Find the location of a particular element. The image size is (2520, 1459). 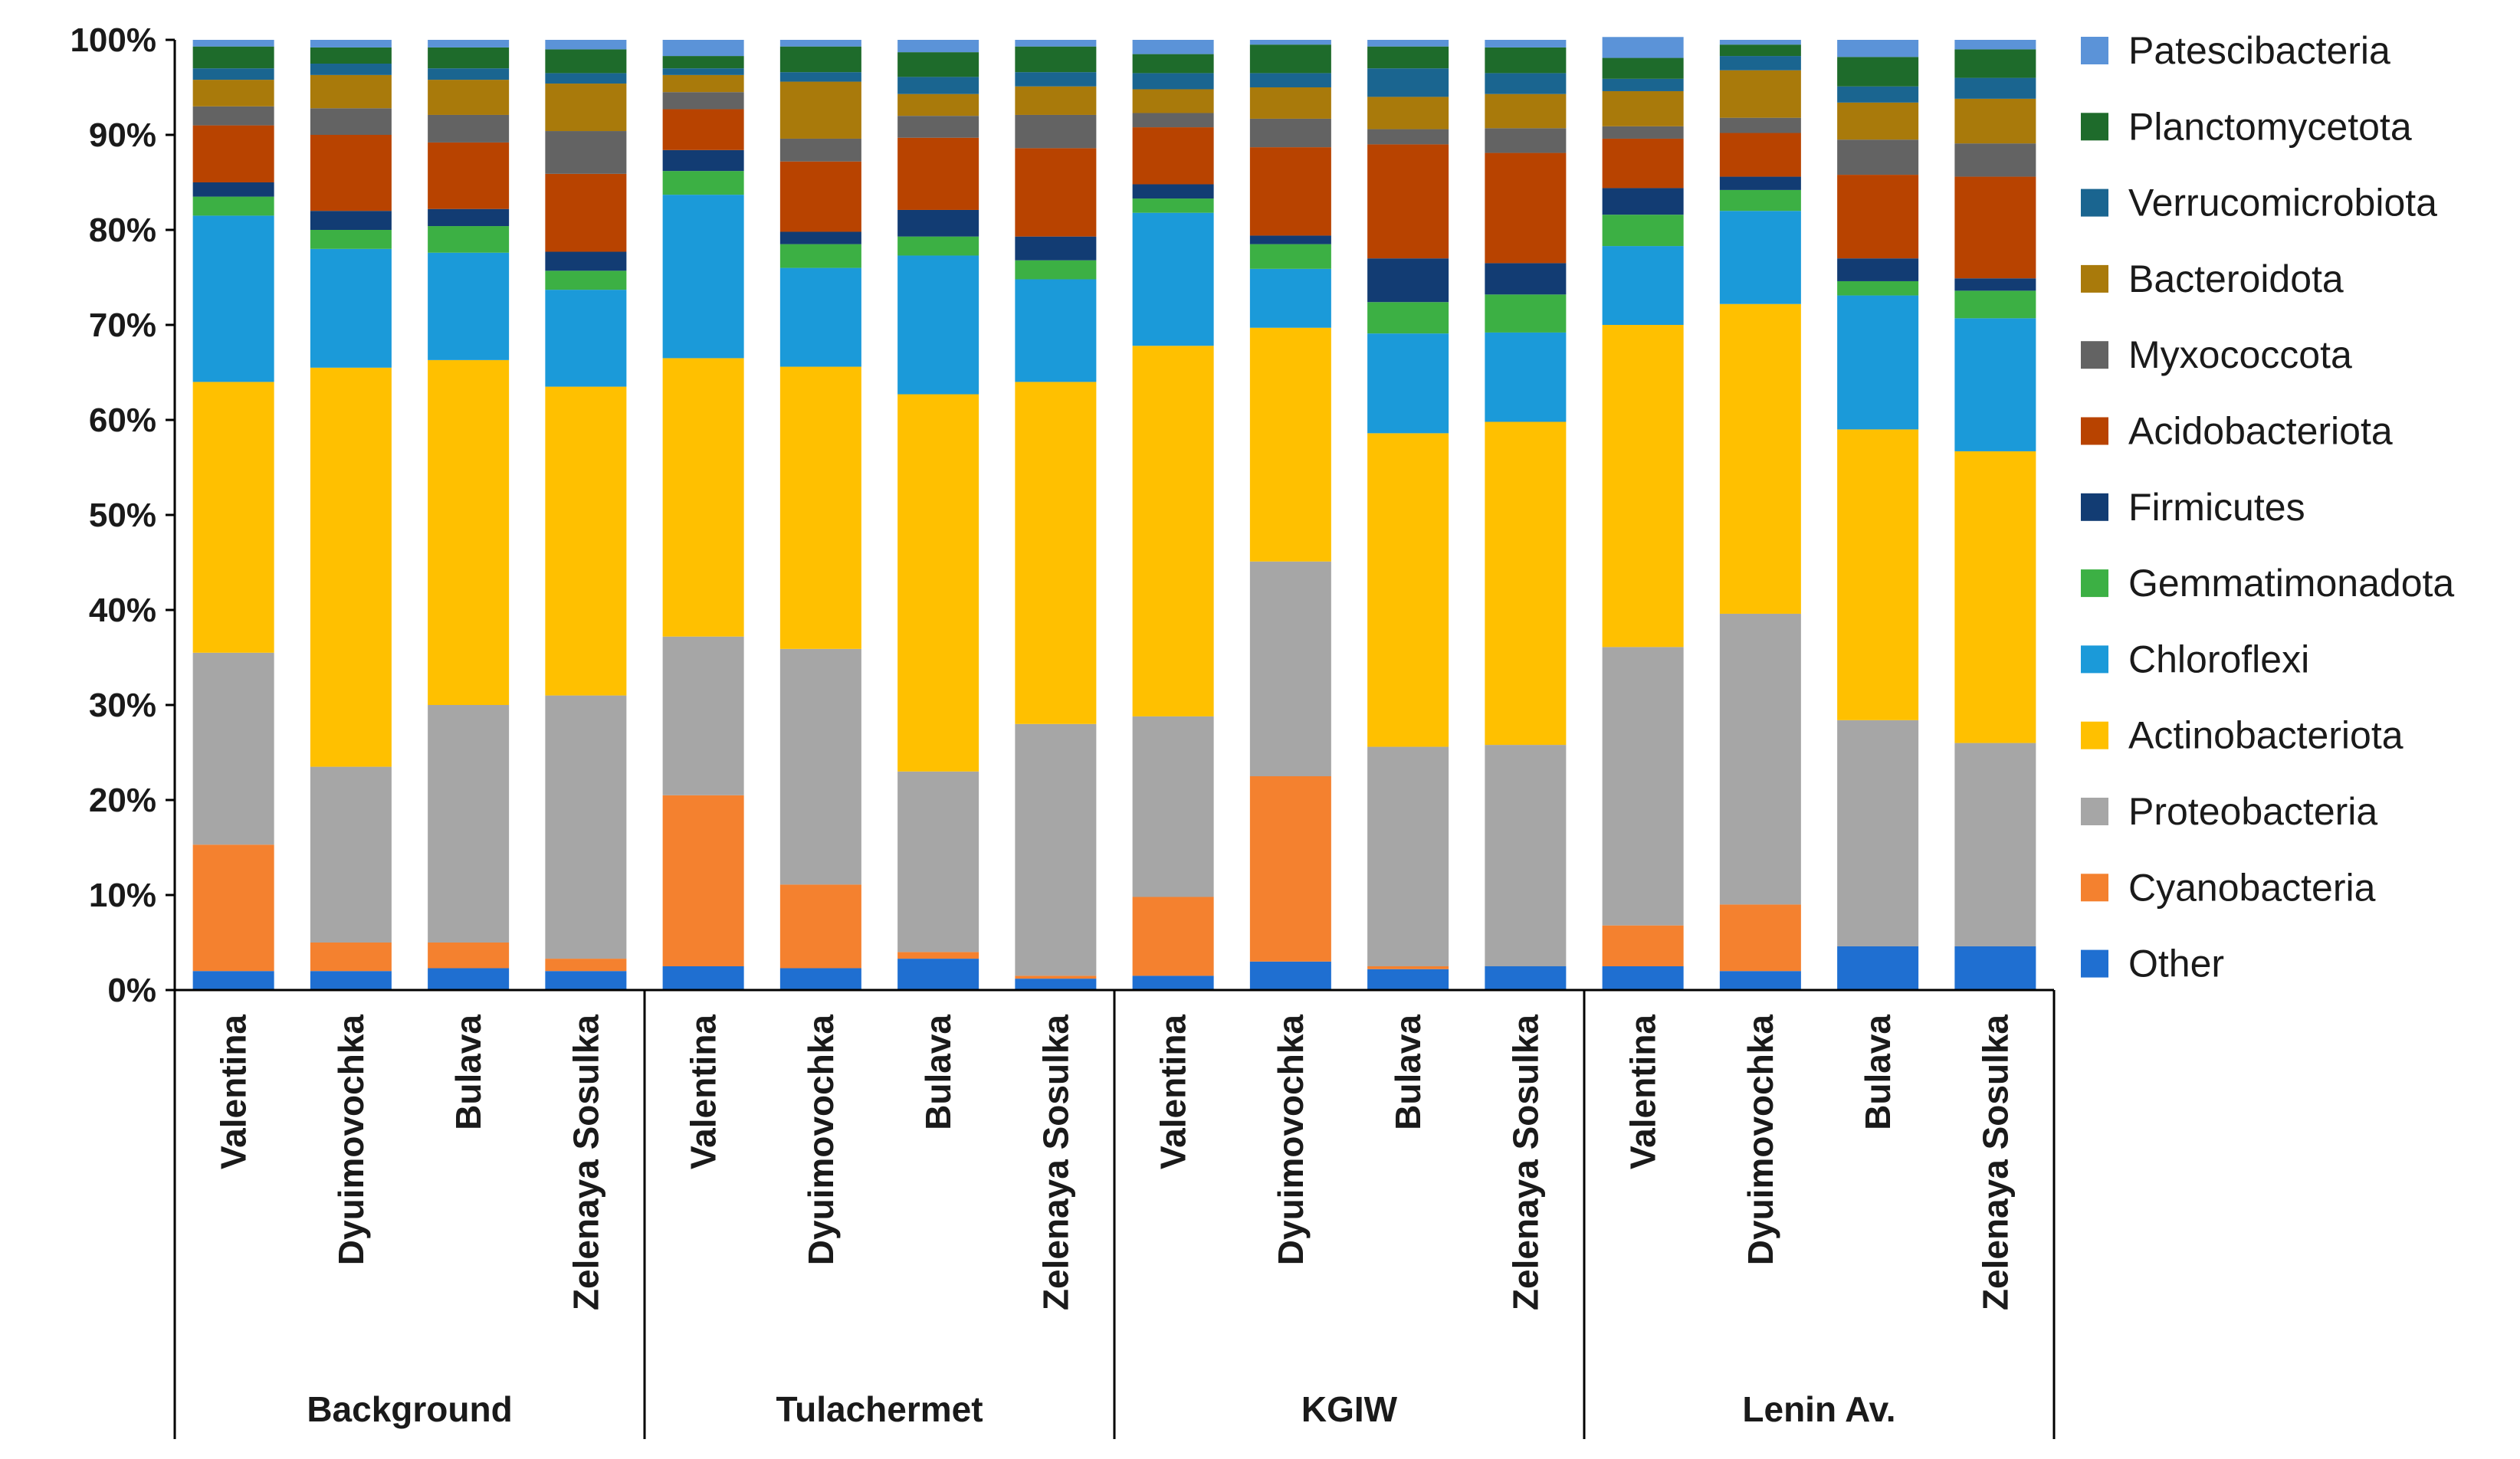

legend-item: Chloroflexi is located at coordinates (2195, 659).